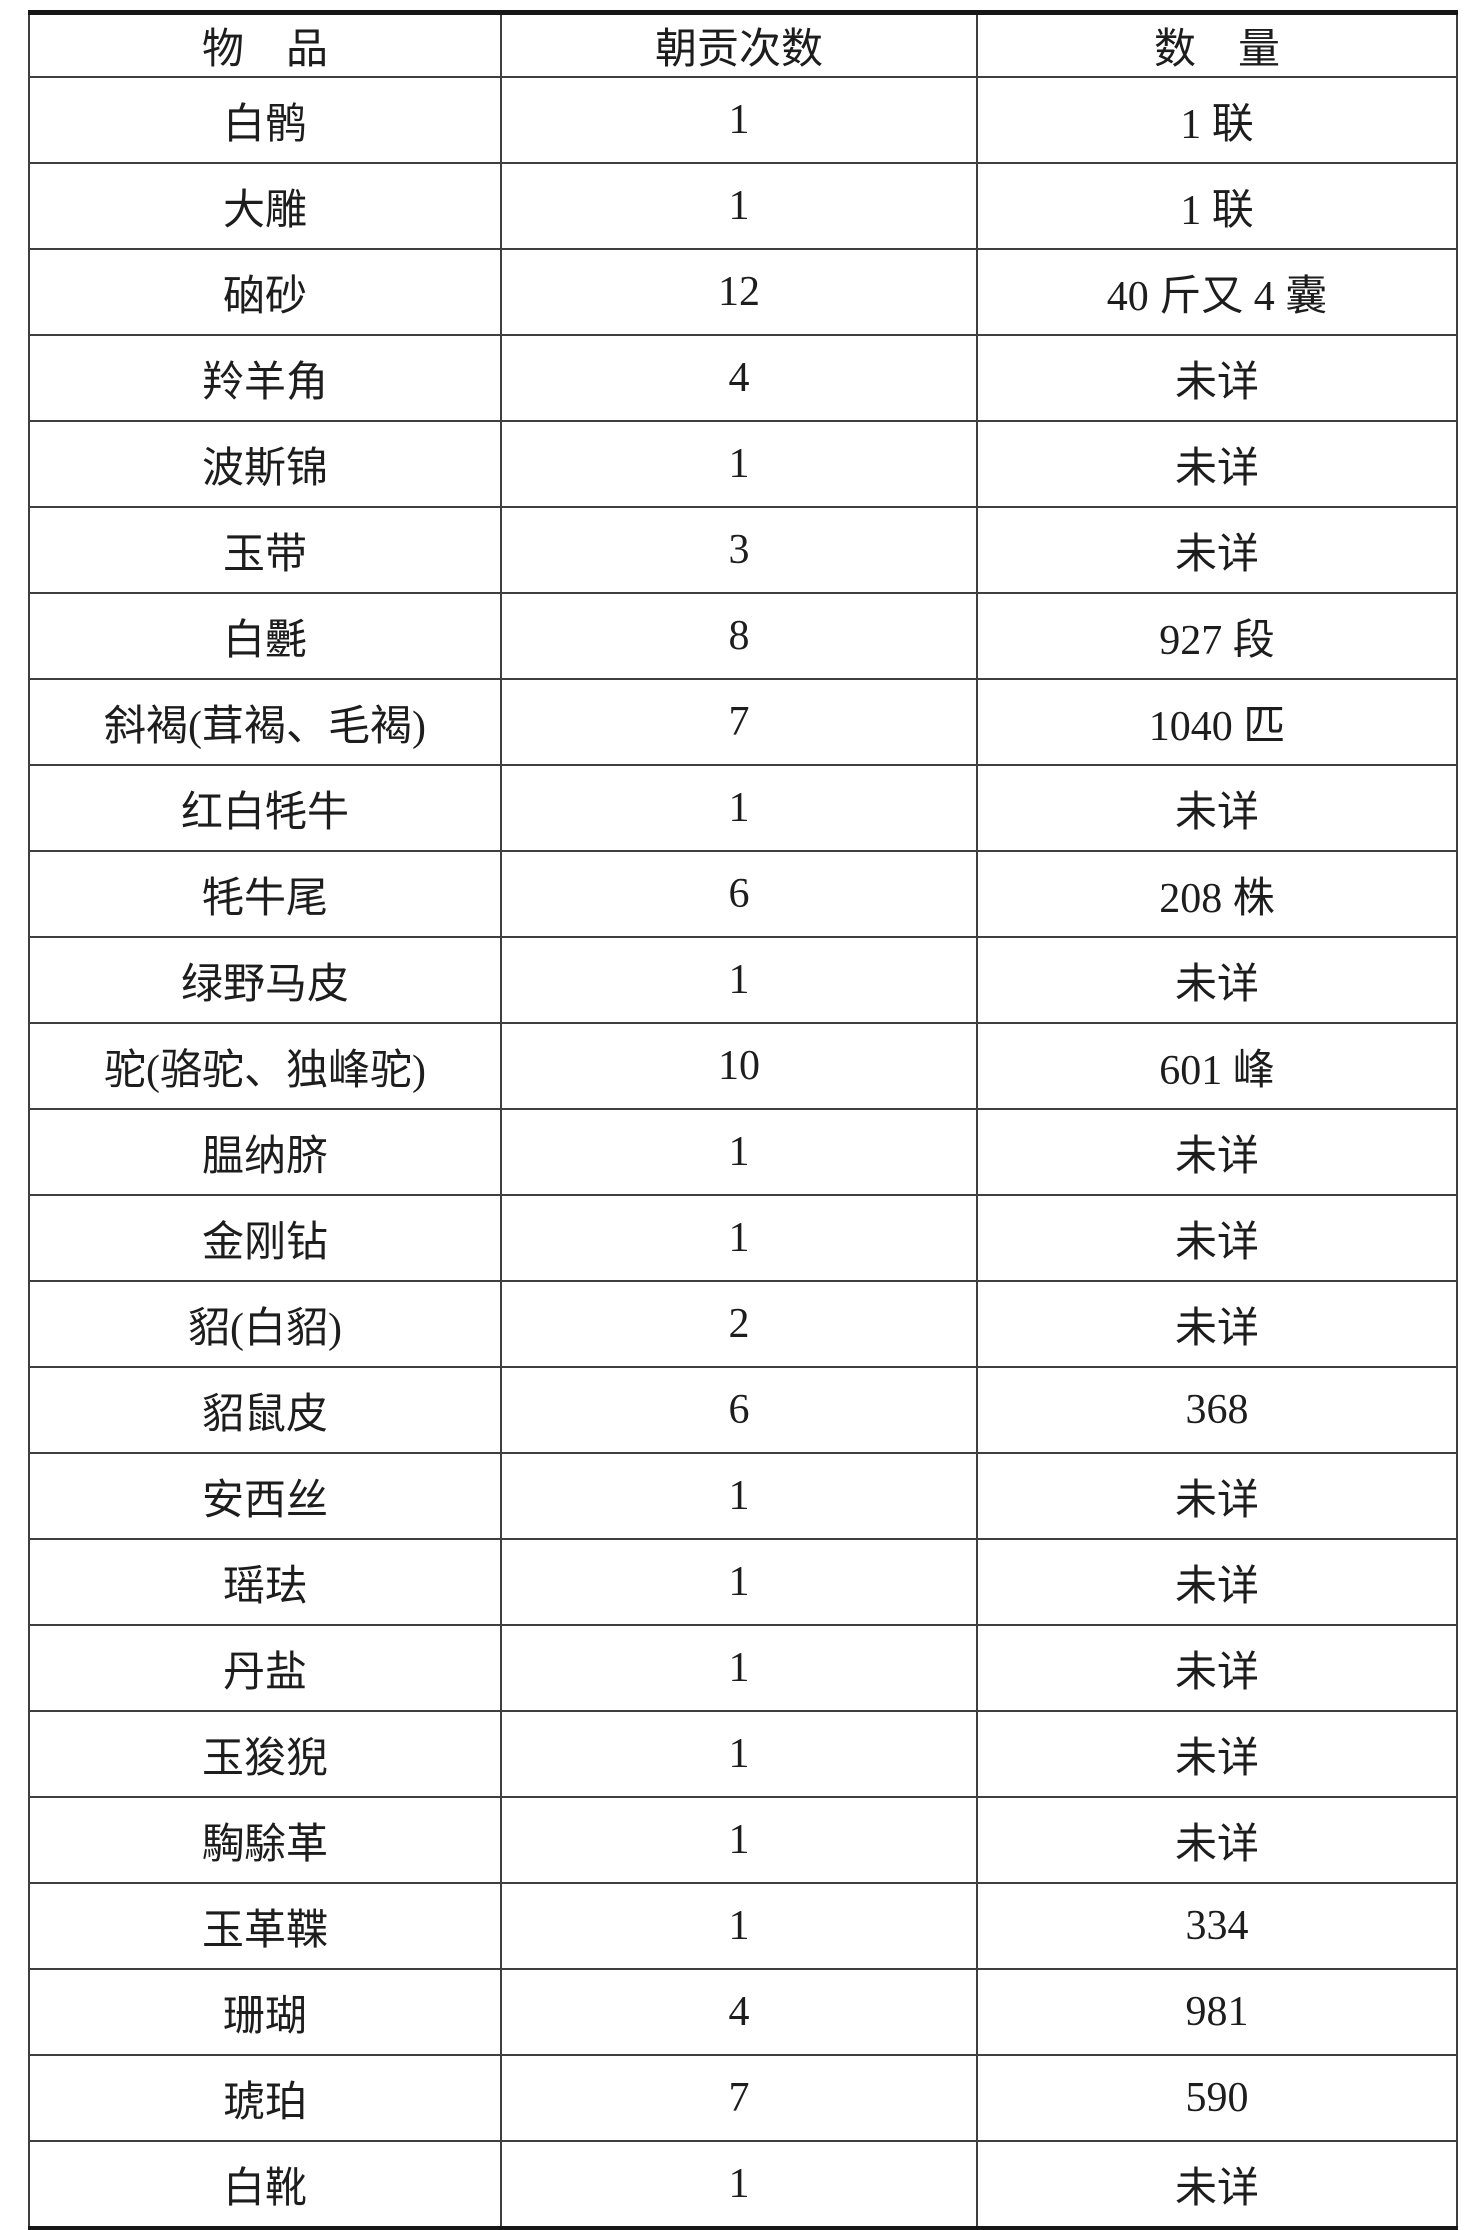 The height and width of the screenshot is (2230, 1479). What do you see at coordinates (265, 378) in the screenshot?
I see `item-cell: 羚羊角` at bounding box center [265, 378].